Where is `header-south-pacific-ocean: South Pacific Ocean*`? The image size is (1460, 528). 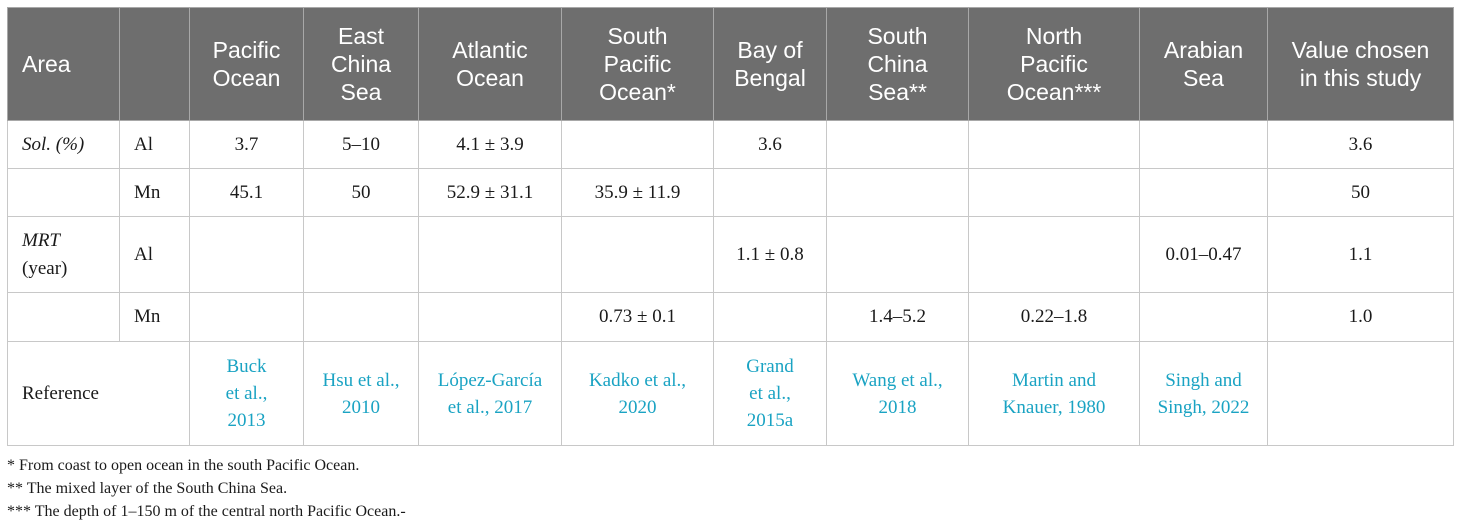 header-south-pacific-ocean: South Pacific Ocean* is located at coordinates (637, 64).